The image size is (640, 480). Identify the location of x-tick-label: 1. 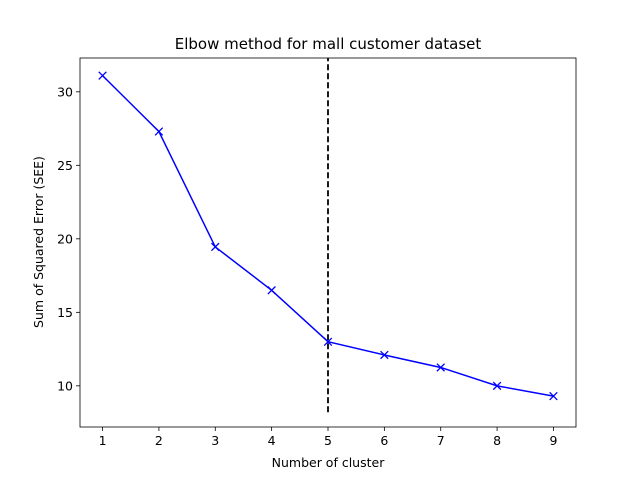
(103, 440).